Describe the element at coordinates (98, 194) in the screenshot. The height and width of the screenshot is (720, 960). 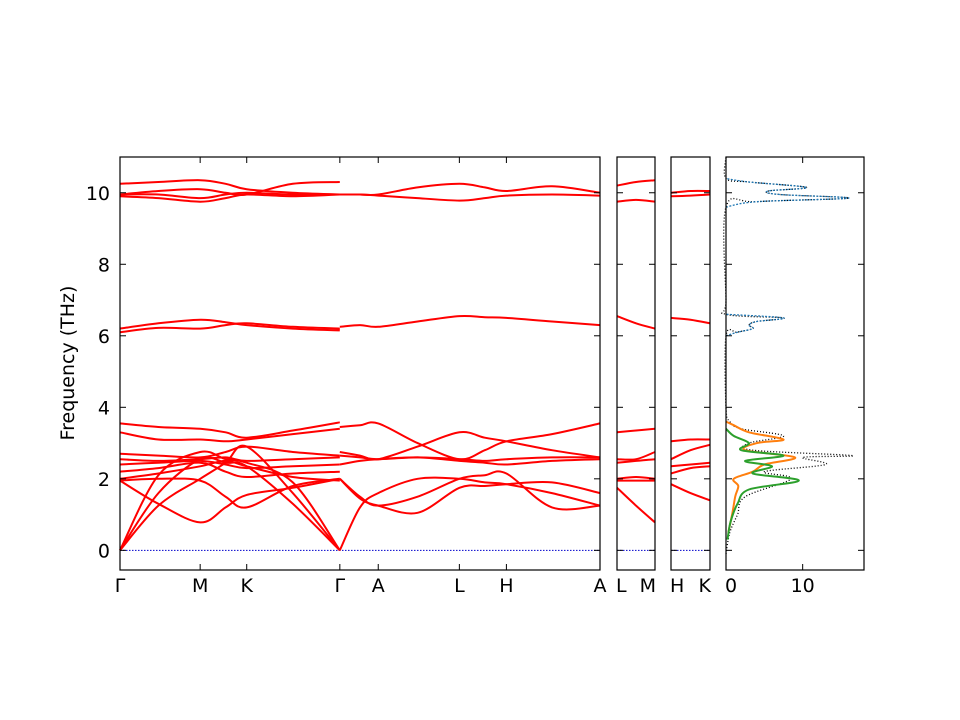
I see `y-tick-label: 10` at that location.